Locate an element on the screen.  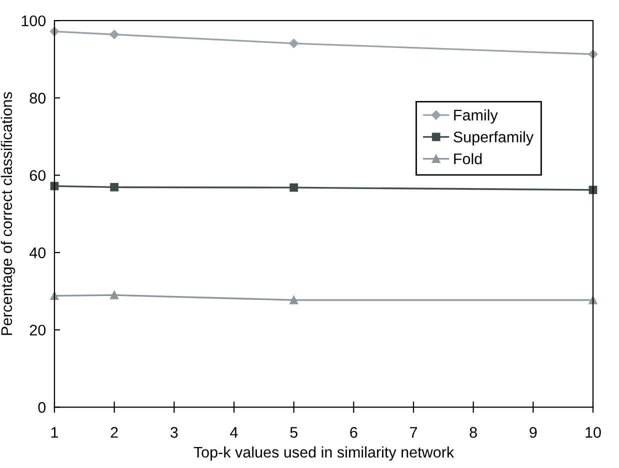
legend-label: Family is located at coordinates (476, 116).